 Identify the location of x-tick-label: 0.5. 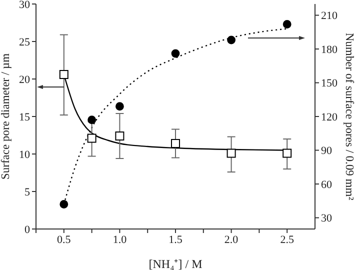
(64, 240).